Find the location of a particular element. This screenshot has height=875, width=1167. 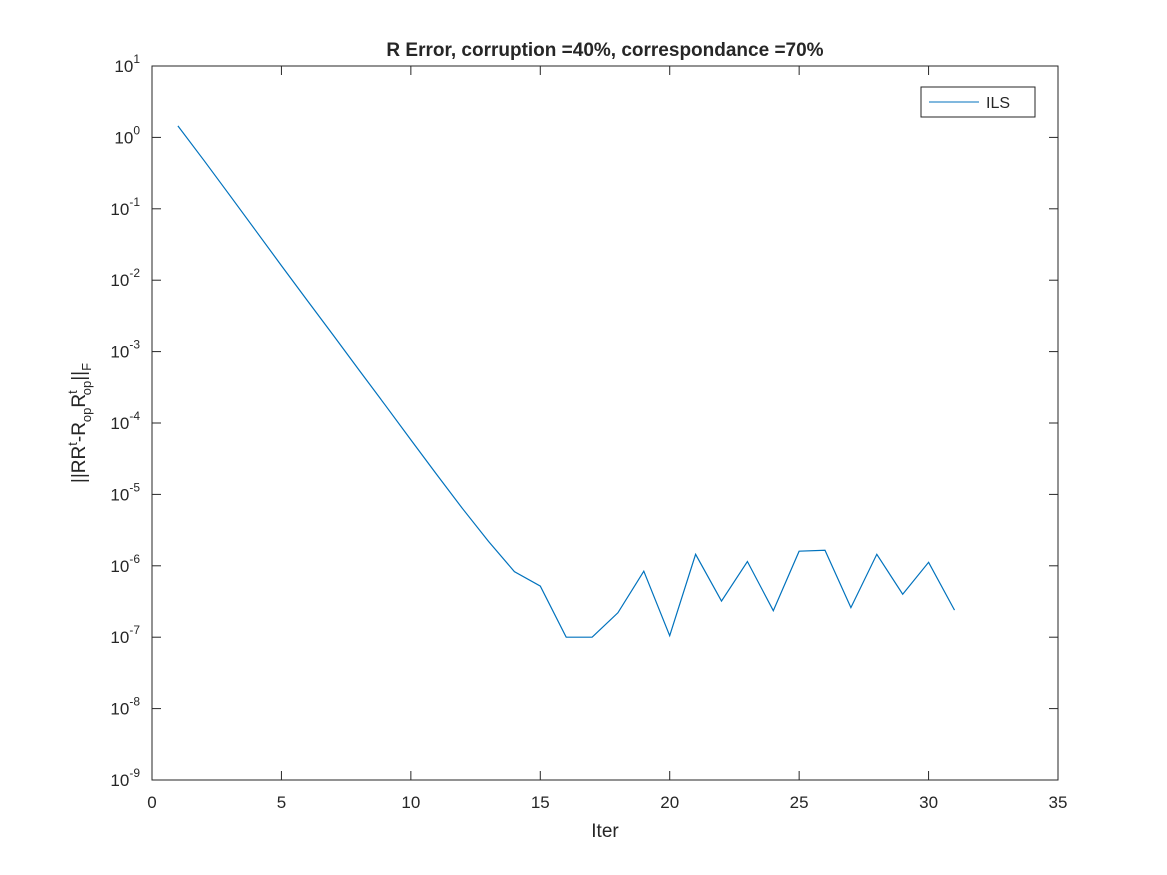

x-tick-label: 0 is located at coordinates (151, 802).